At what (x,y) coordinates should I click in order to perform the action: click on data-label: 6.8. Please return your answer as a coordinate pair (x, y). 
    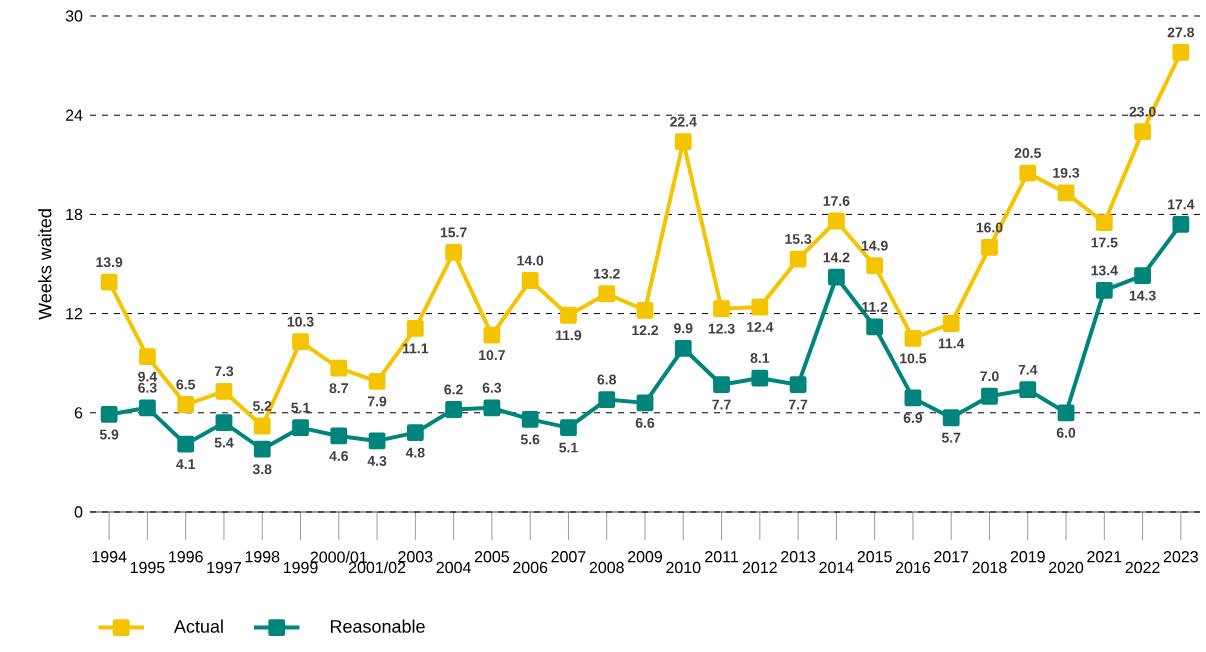
    Looking at the image, I should click on (607, 379).